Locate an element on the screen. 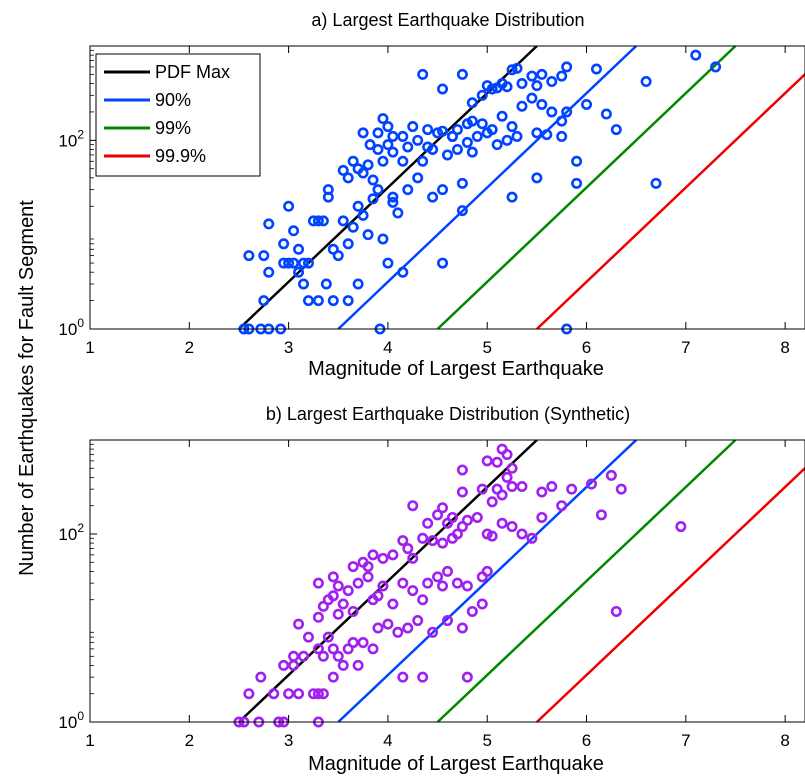  panel-a-xtick-label: 5 is located at coordinates (486, 347).